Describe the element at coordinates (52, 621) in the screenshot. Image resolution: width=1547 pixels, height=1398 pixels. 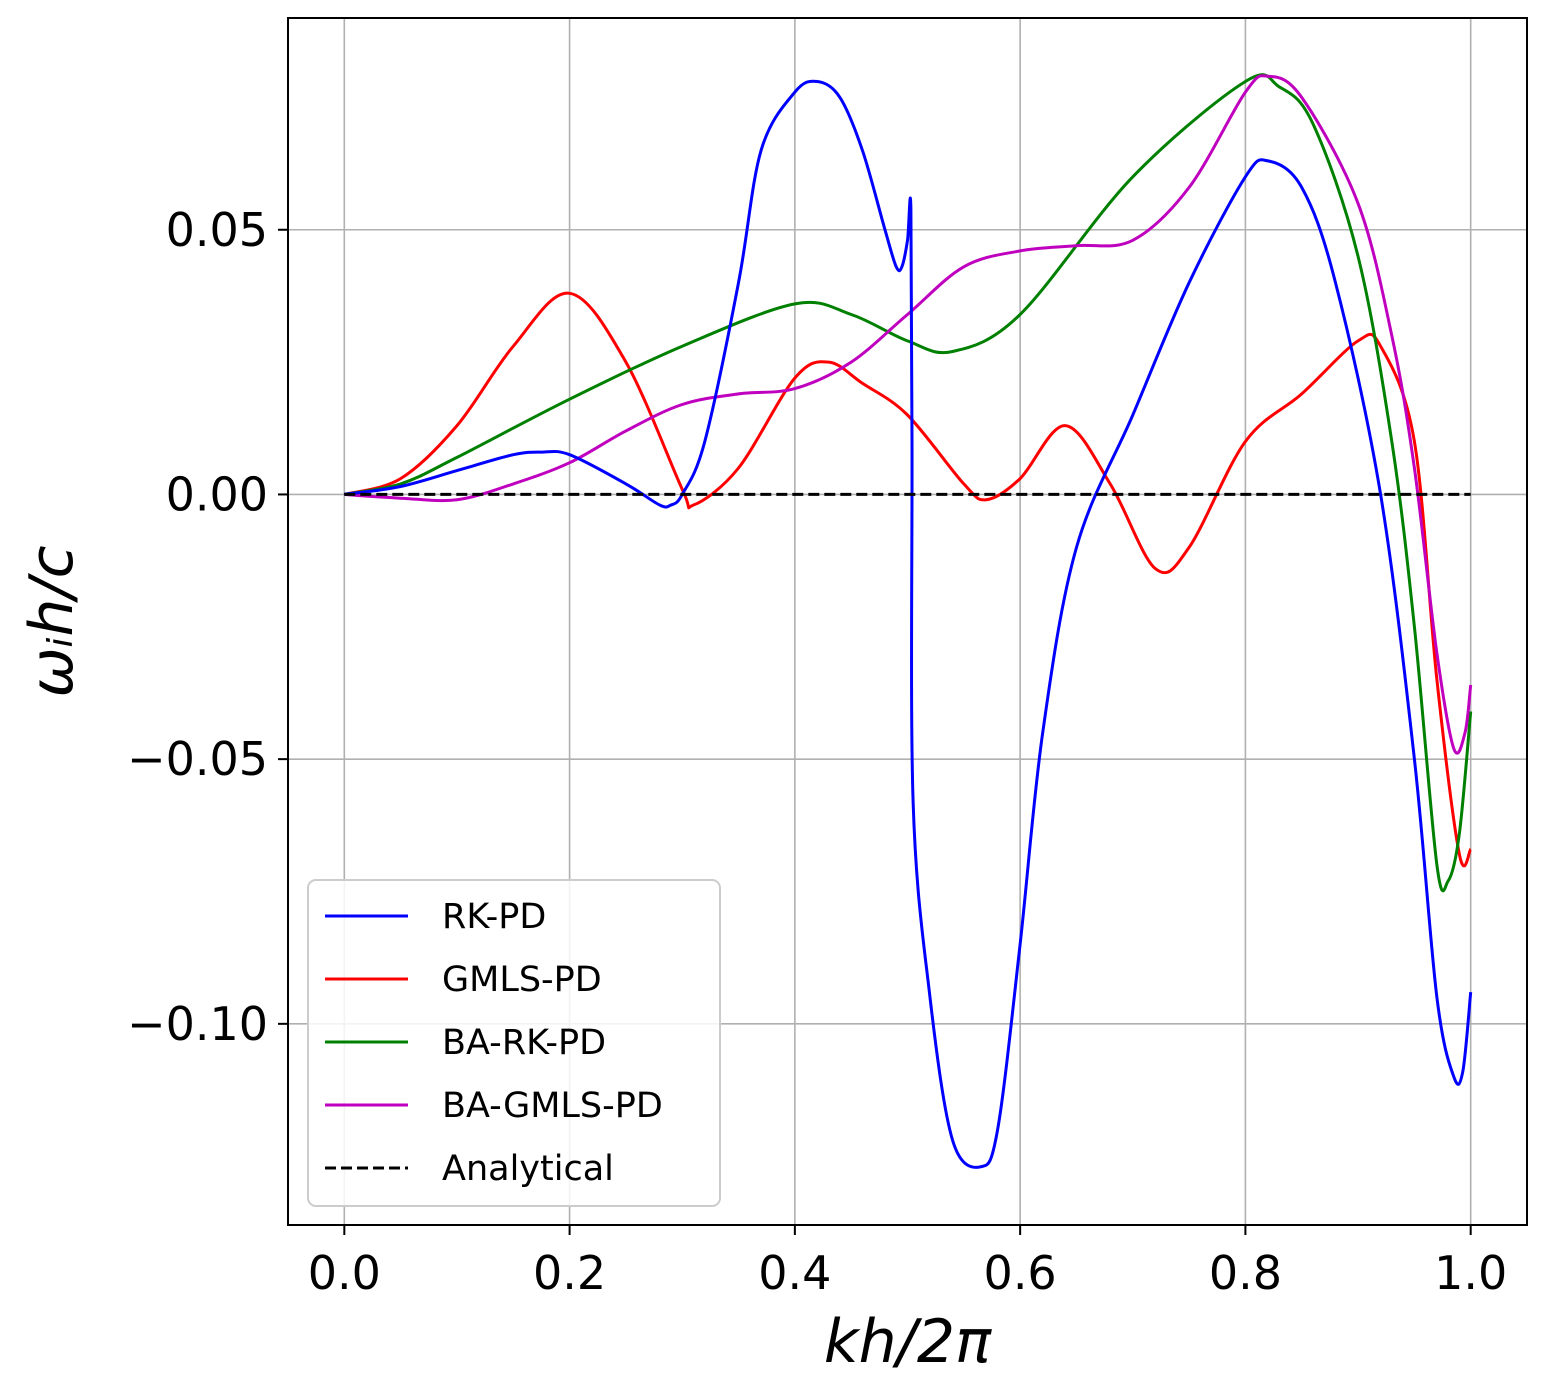
I see `y-axis-label: ωᵢh/c` at that location.